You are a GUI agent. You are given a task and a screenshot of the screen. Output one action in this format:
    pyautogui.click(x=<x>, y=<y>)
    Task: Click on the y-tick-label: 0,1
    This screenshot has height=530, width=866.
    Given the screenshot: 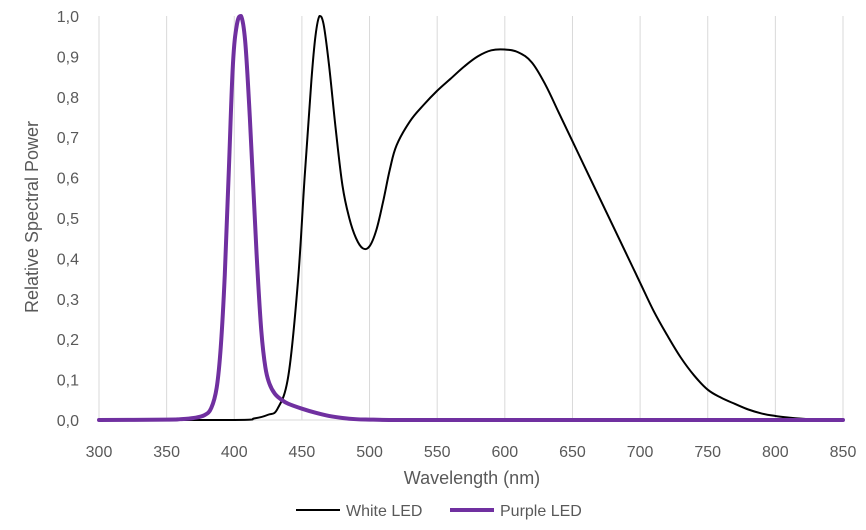 What is the action you would take?
    pyautogui.click(x=68, y=381)
    